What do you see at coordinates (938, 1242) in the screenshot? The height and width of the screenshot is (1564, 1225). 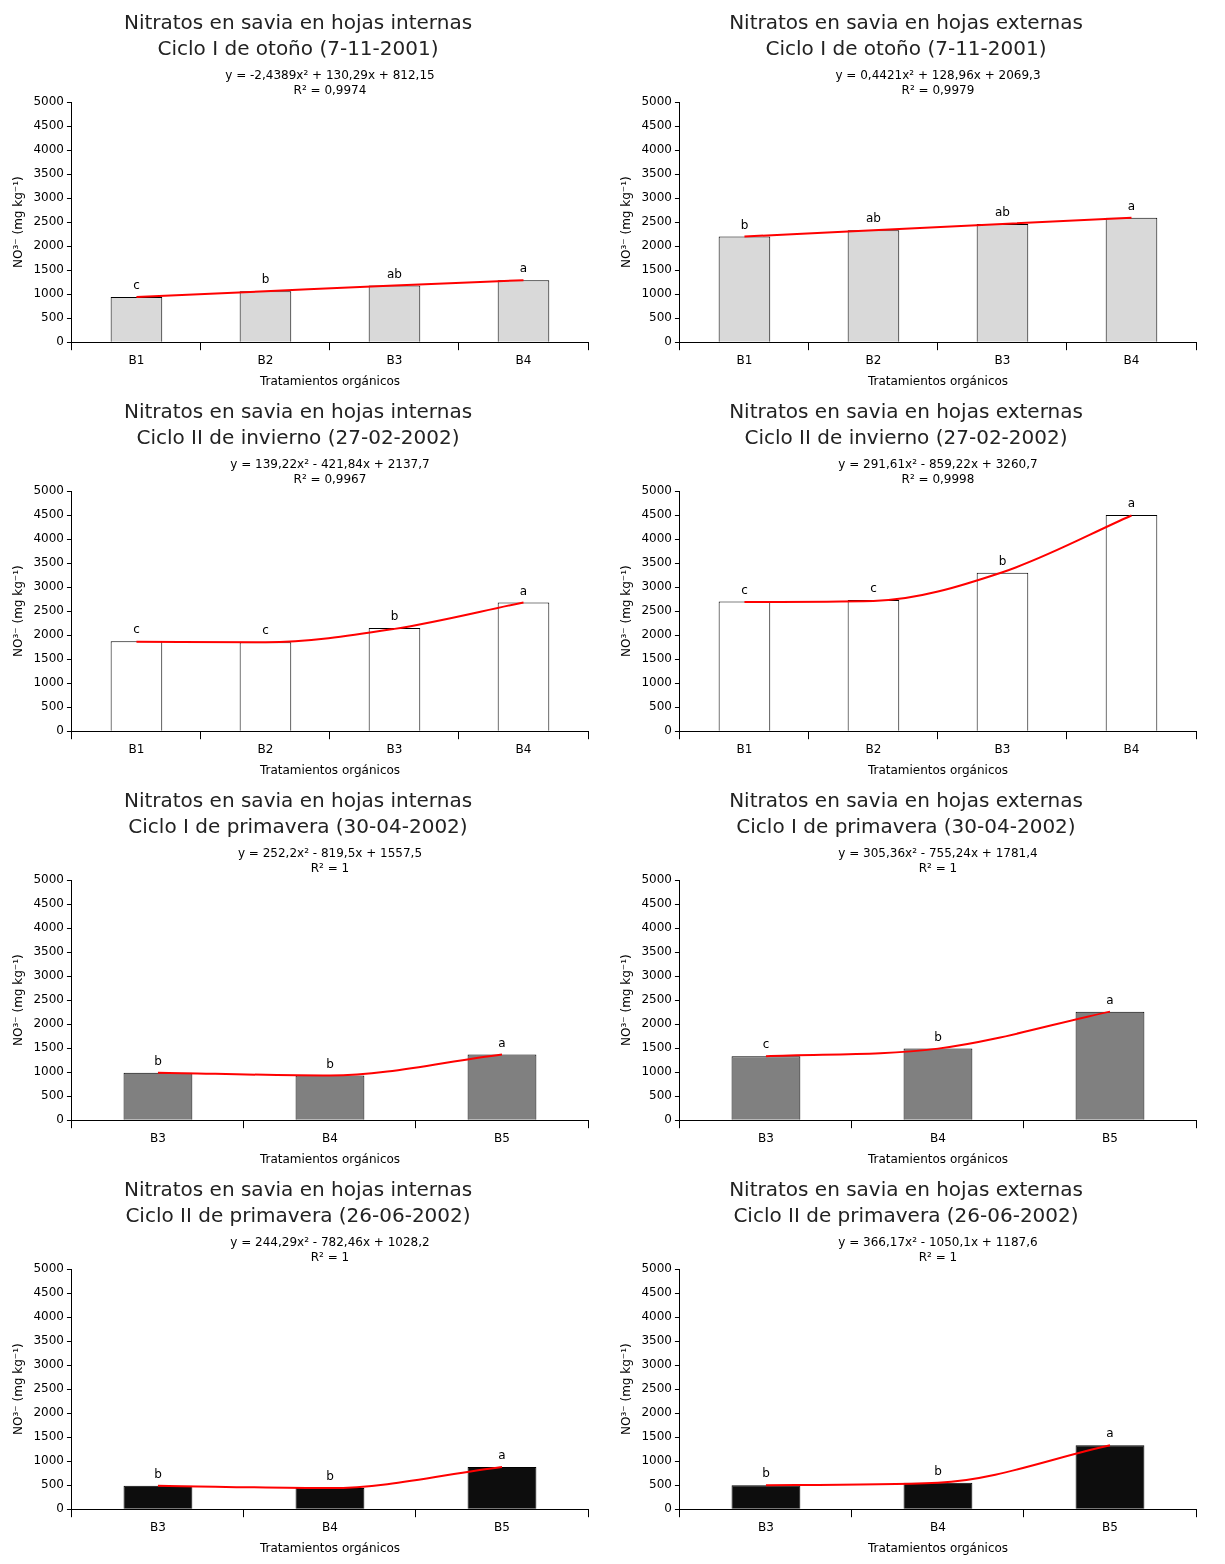 I see `text: y = 366,17x² - 1050,1x + 1187,6` at bounding box center [938, 1242].